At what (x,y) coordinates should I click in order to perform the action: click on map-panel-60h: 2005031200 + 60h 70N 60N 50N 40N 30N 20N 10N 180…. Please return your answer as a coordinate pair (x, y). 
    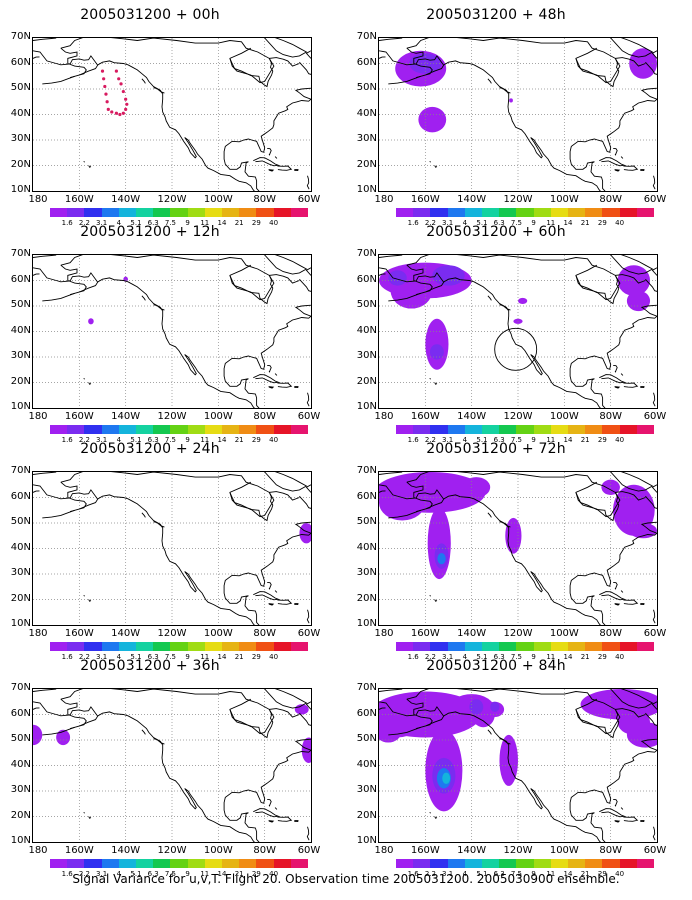
    Looking at the image, I should click on (506, 334).